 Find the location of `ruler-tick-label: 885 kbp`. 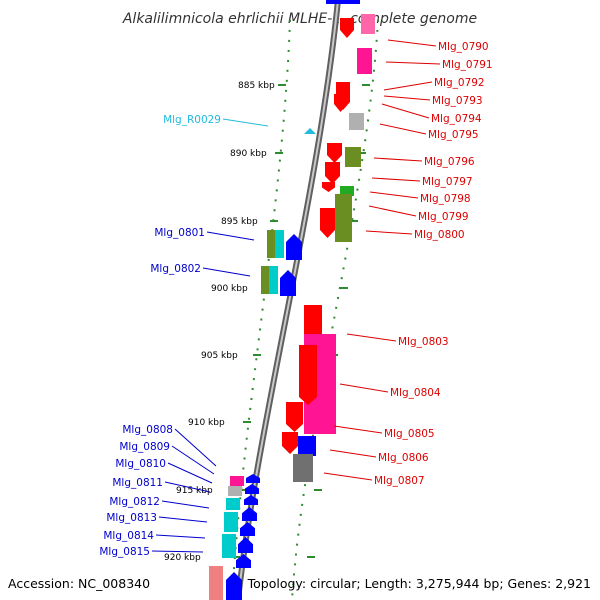

ruler-tick-label: 885 kbp is located at coordinates (256, 86).